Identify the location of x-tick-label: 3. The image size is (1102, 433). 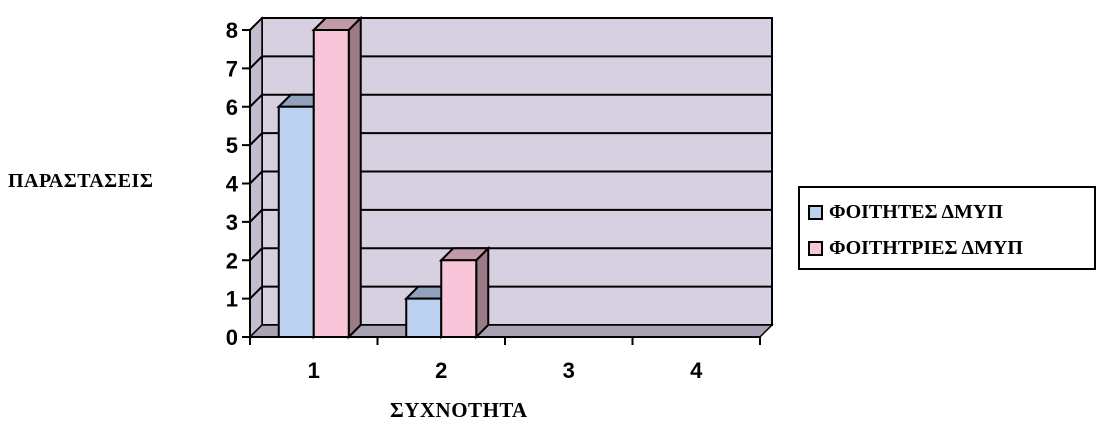
(569, 370).